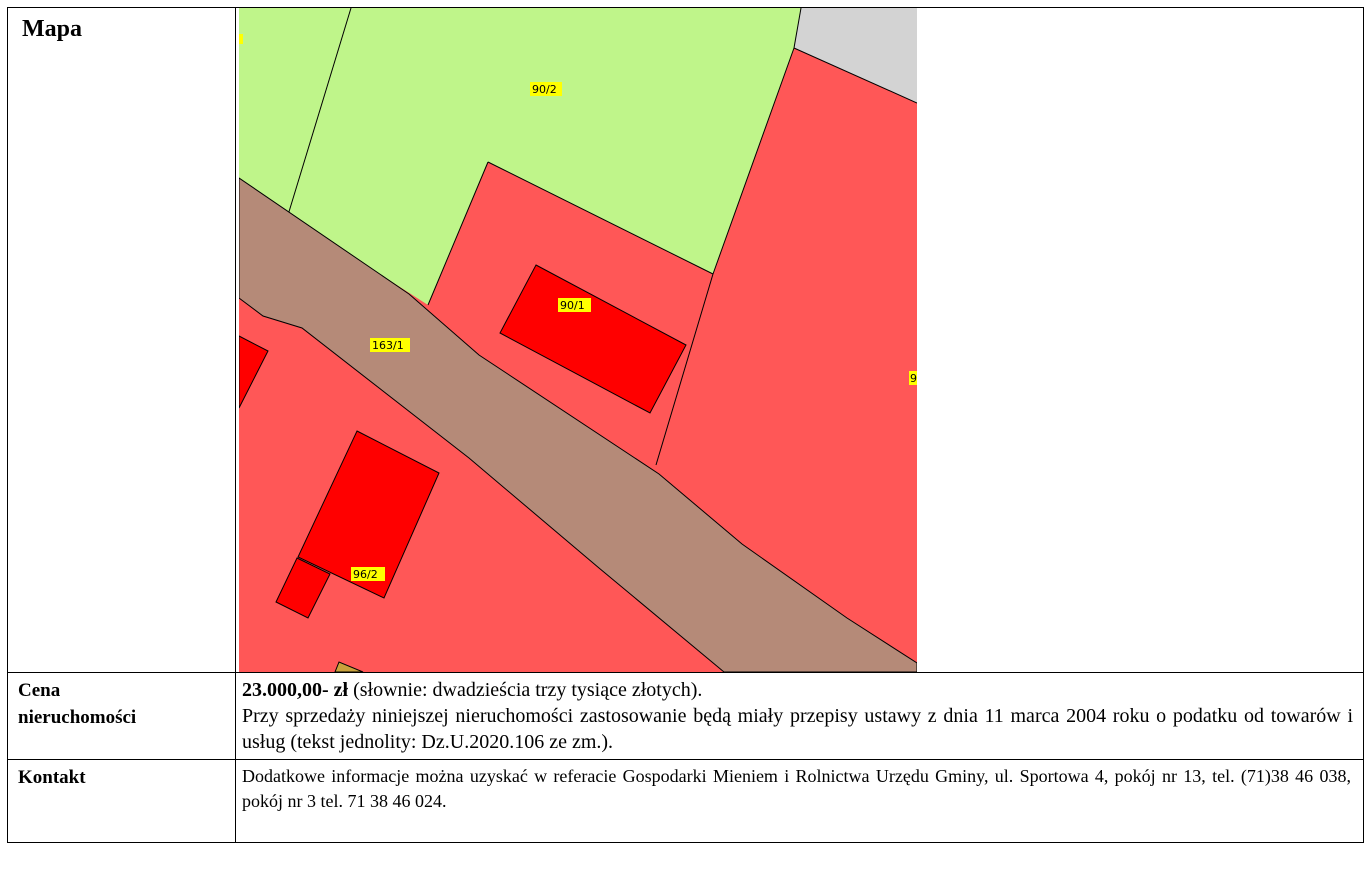 This screenshot has height=872, width=1370. Describe the element at coordinates (77, 717) in the screenshot. I see `price-label-line2: nieruchomości` at that location.